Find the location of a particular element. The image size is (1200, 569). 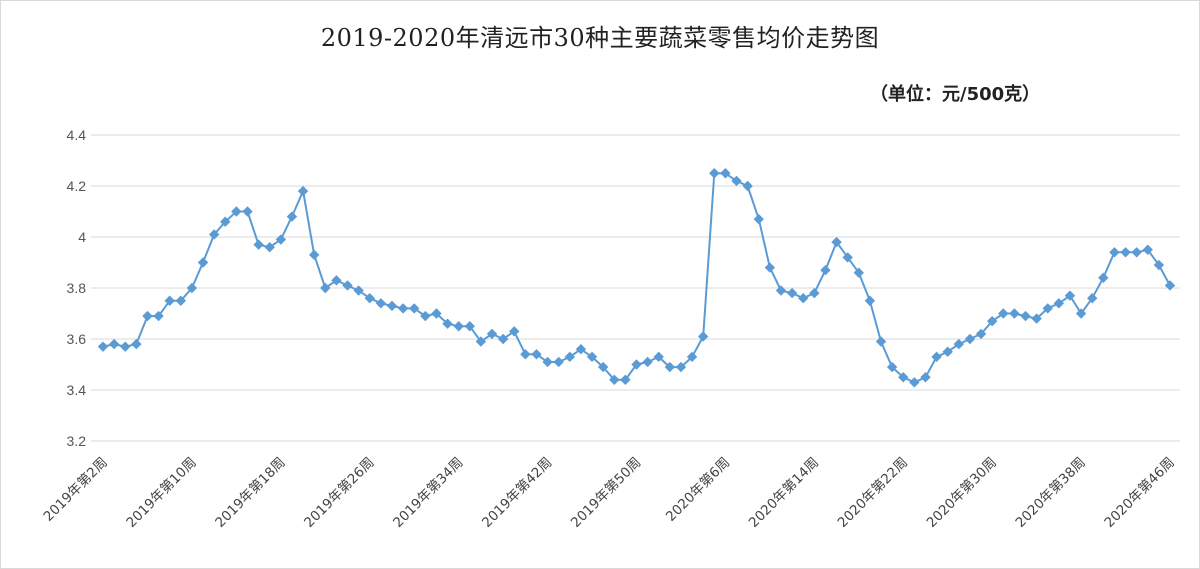

y-tick-label: 3.6 is located at coordinates (77, 339).